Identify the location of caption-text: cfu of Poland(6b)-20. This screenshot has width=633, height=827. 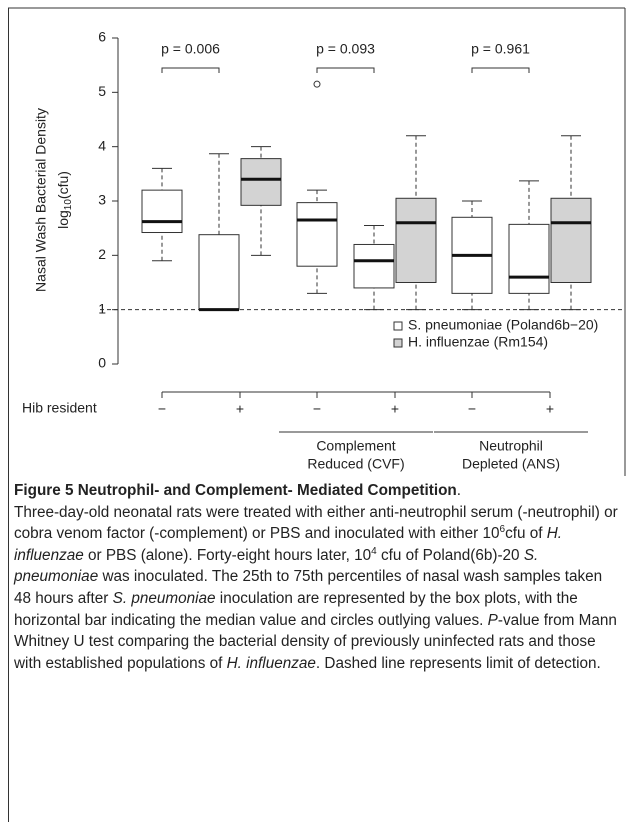
(450, 555).